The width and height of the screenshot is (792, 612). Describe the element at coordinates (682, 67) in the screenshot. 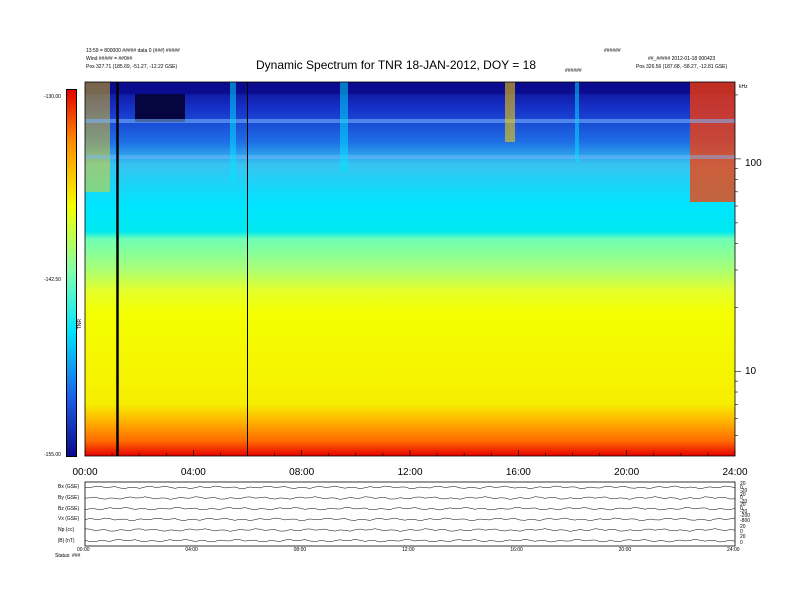

I see `header-right-line3: Pos 326.56 (187.68, -58.27, -12.81 GSE)` at that location.